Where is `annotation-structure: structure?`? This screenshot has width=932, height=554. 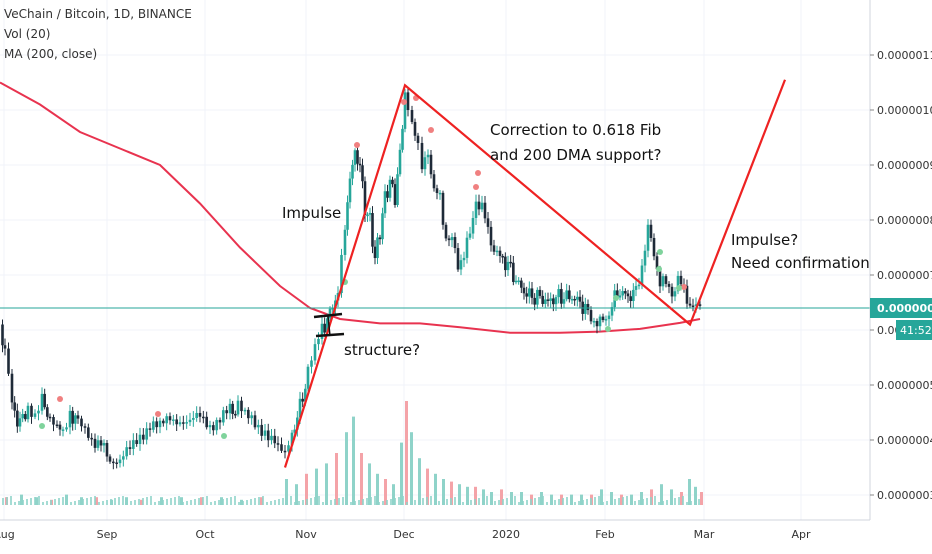 annotation-structure: structure? is located at coordinates (382, 350).